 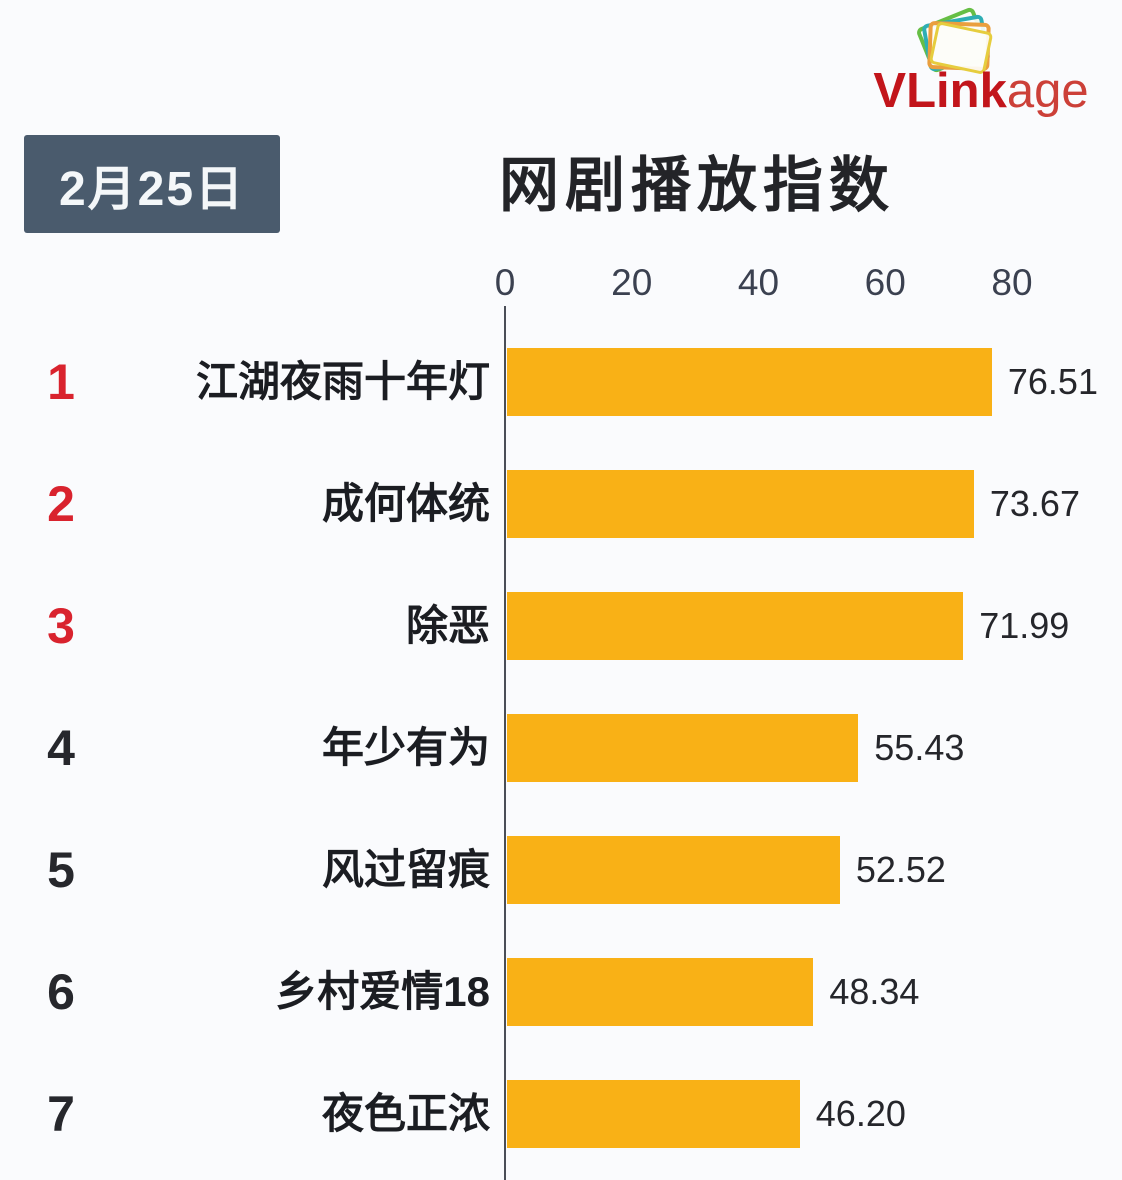 I want to click on drama-title-label: 乡村爱情18, so click(x=382, y=991).